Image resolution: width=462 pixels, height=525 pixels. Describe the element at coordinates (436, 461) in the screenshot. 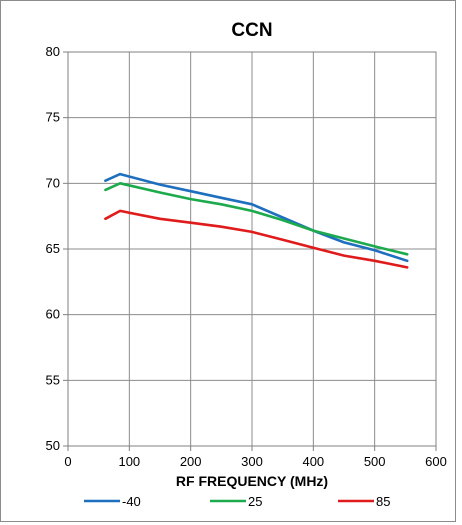

I see `x-tick-label: 600` at that location.